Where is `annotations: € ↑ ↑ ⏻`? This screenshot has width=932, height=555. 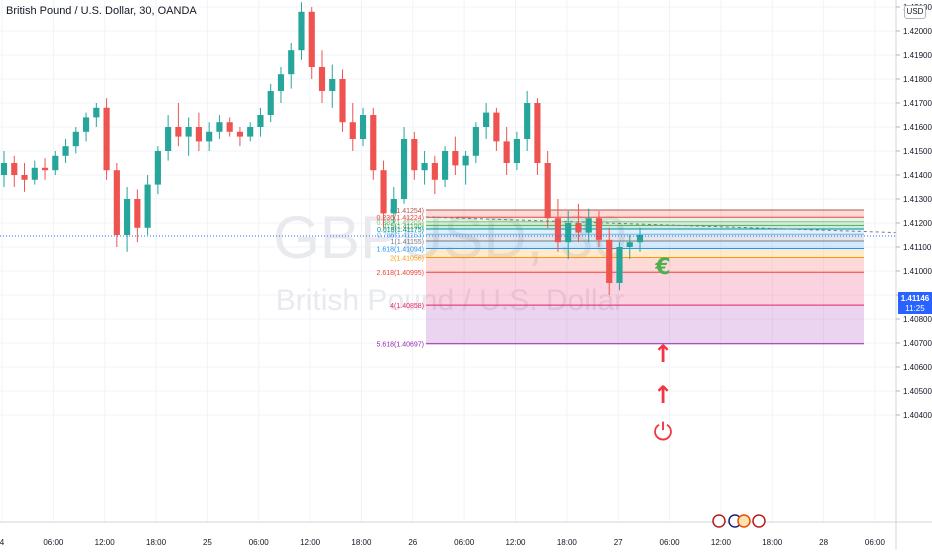
annotations: € ↑ ↑ ⏻ is located at coordinates (663, 350).